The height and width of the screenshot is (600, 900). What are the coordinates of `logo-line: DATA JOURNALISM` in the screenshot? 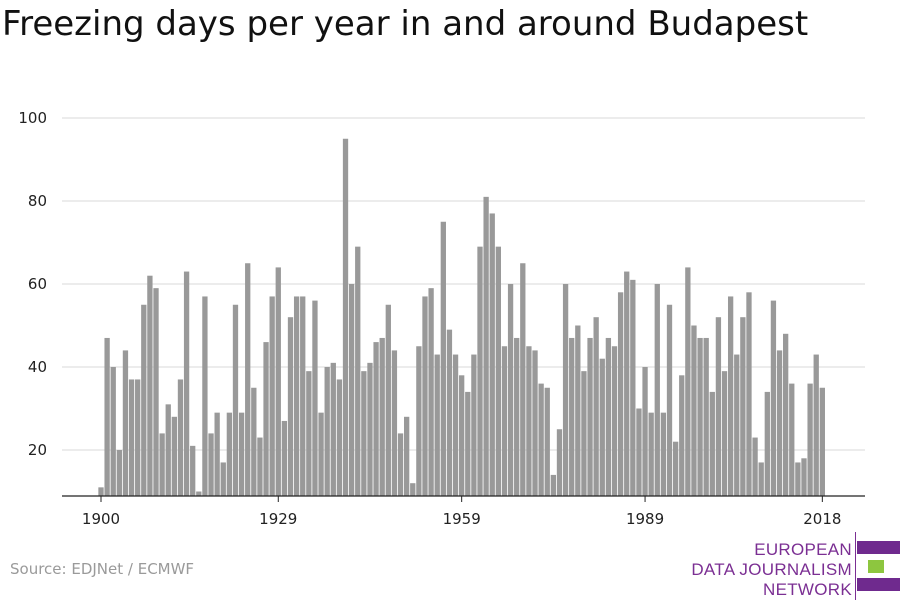 It's located at (771, 569).